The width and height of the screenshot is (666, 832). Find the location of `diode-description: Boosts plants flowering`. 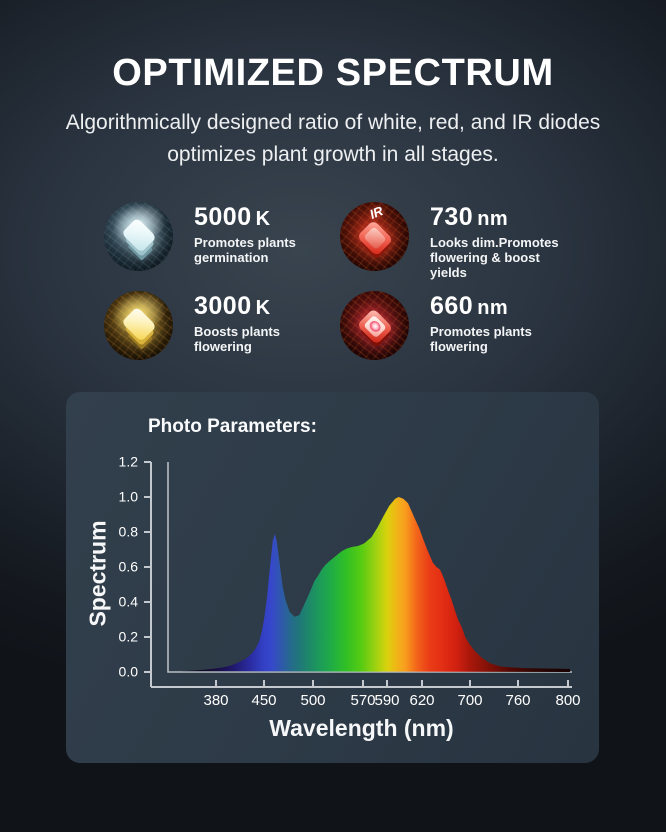

diode-description: Boosts plants flowering is located at coordinates (237, 338).